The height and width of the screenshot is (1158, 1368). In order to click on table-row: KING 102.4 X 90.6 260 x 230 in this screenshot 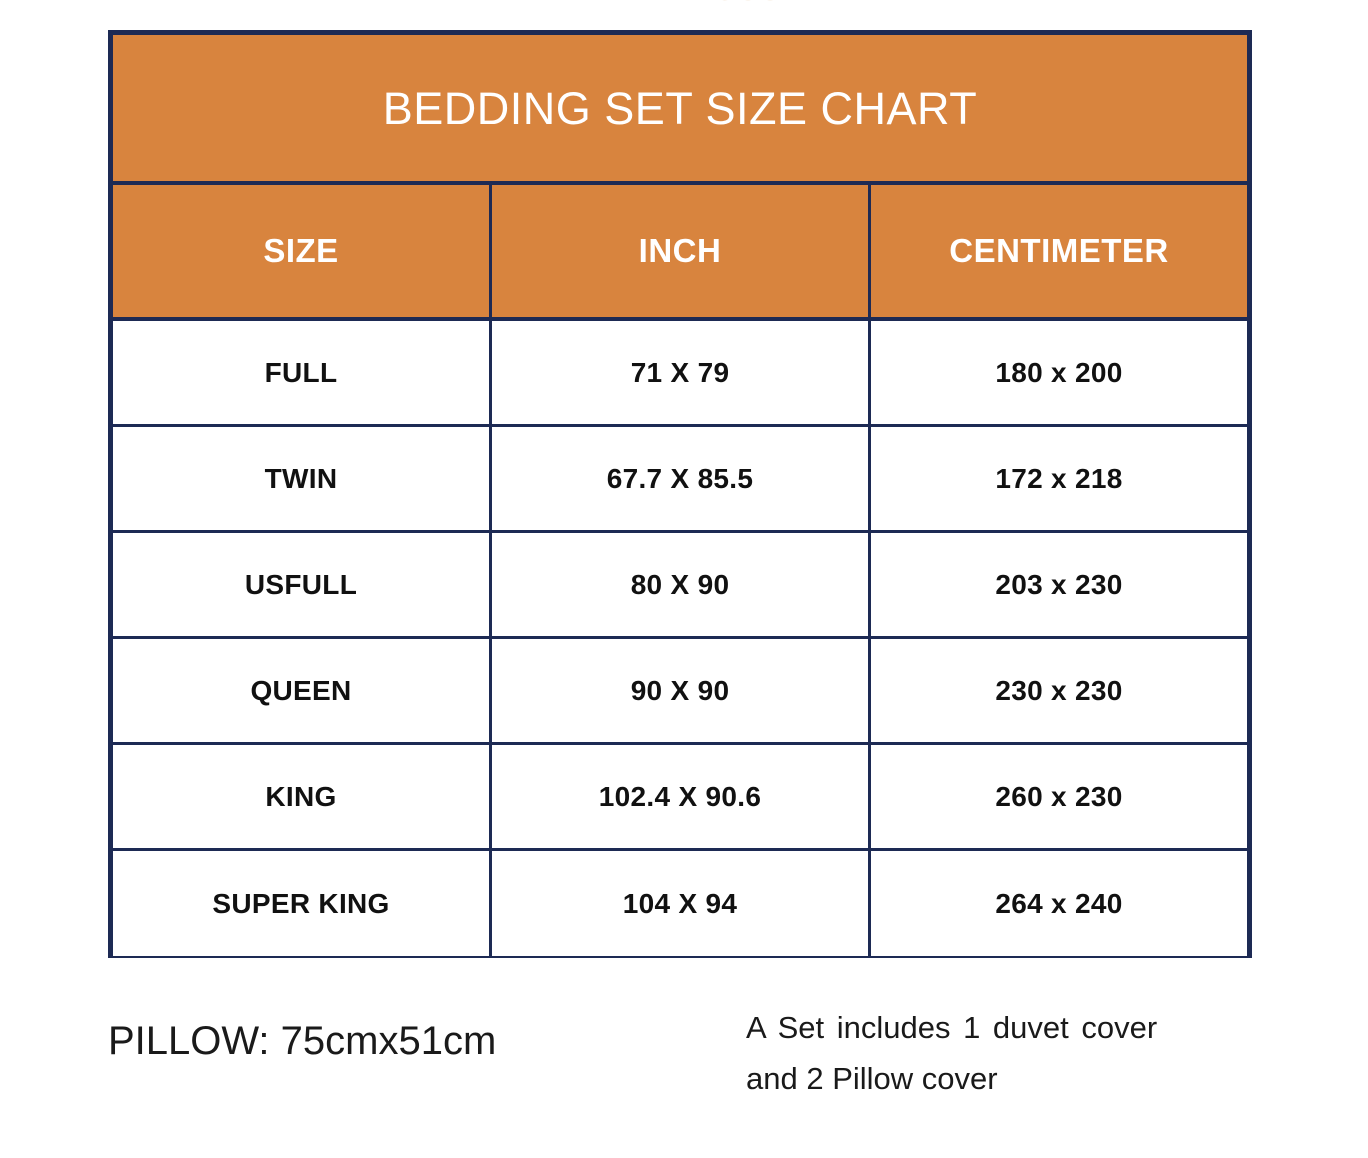, I will do `click(680, 798)`.